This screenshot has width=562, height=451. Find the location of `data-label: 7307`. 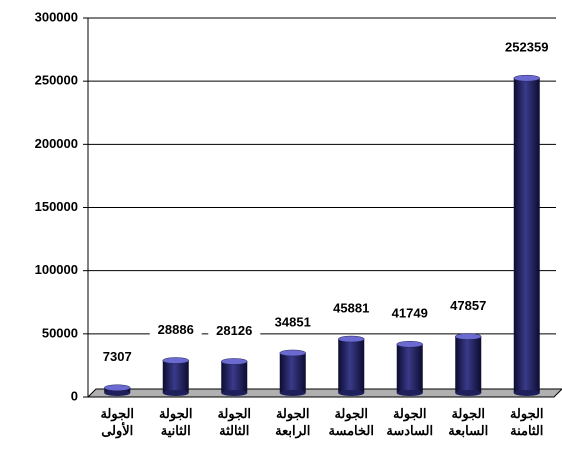

data-label: 7307 is located at coordinates (117, 356).